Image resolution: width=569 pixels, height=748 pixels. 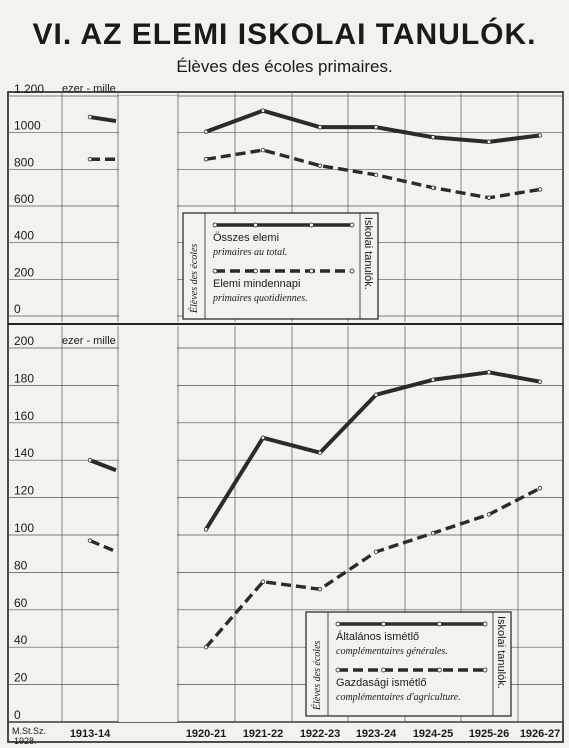 What do you see at coordinates (24, 236) in the screenshot?
I see `y-tick-label: 400` at bounding box center [24, 236].